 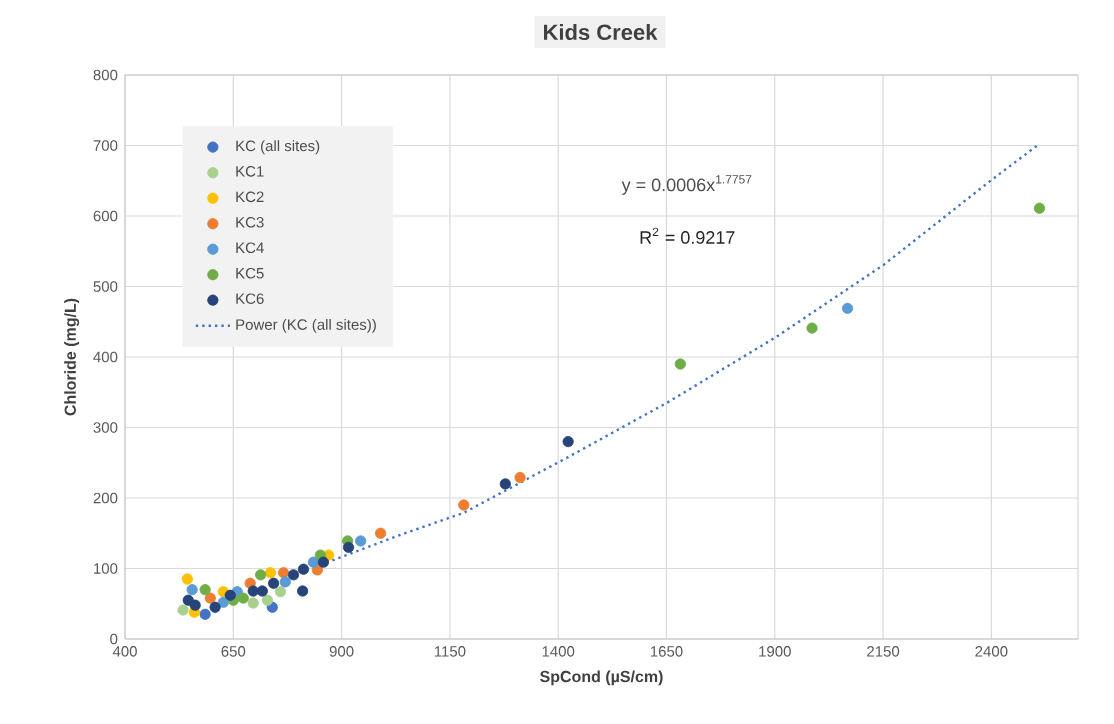 What do you see at coordinates (124, 651) in the screenshot?
I see `x-tick-label: 400` at bounding box center [124, 651].